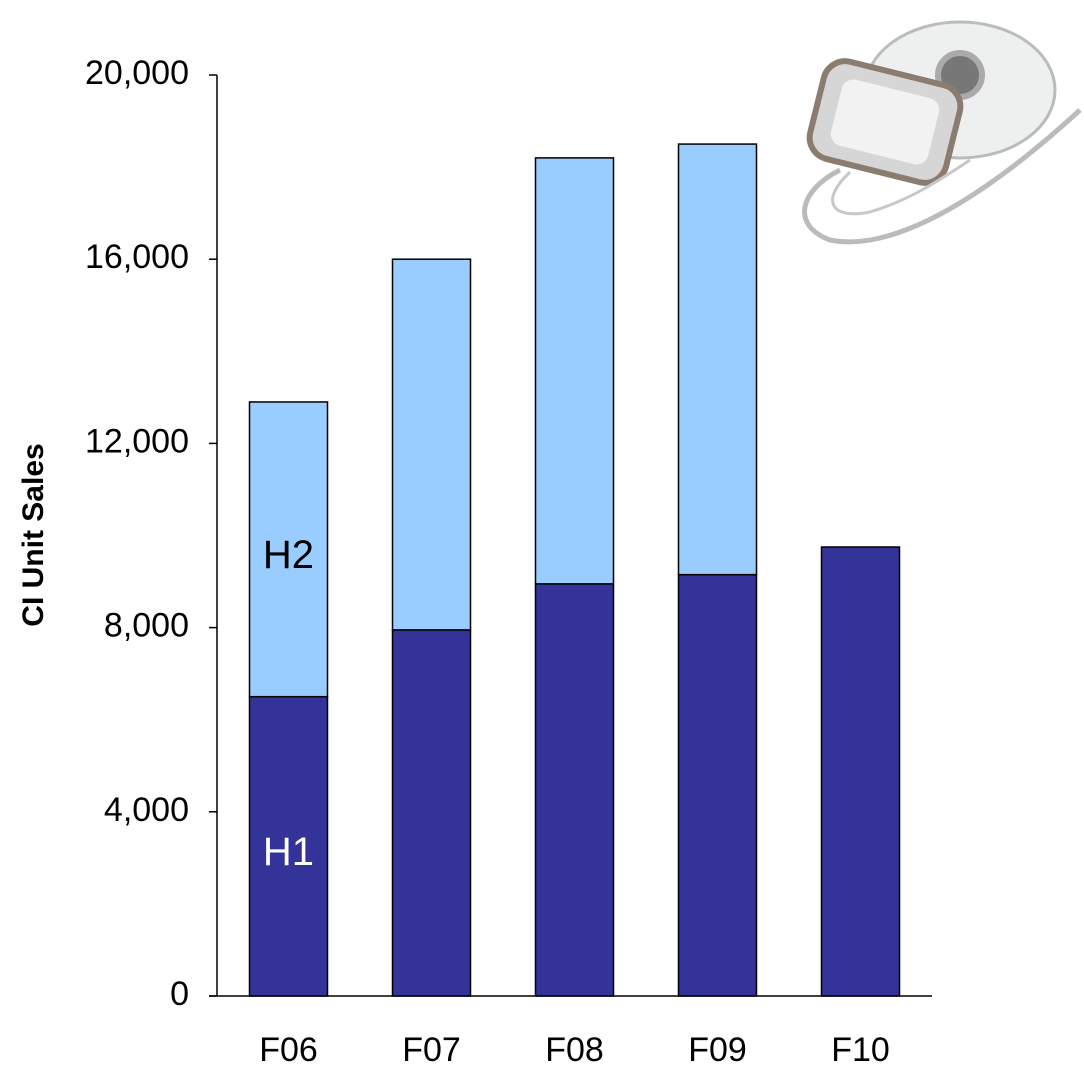 This screenshot has height=1072, width=1084. What do you see at coordinates (146, 810) in the screenshot?
I see `y-tick-label: 4,000` at bounding box center [146, 810].